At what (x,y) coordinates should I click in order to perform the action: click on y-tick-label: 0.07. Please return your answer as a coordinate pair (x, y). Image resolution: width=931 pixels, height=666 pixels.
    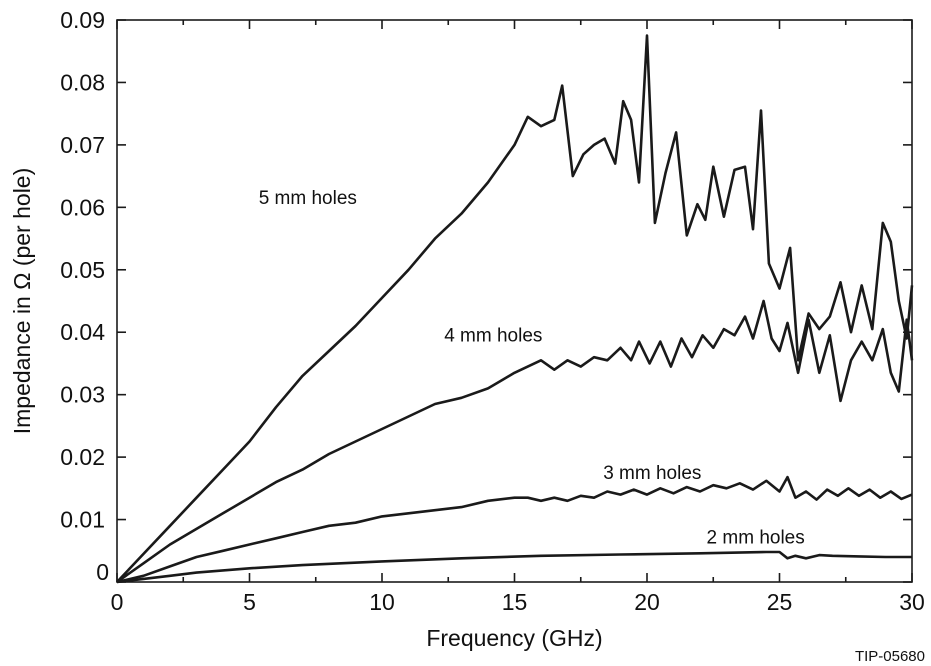
    Looking at the image, I should click on (82, 145).